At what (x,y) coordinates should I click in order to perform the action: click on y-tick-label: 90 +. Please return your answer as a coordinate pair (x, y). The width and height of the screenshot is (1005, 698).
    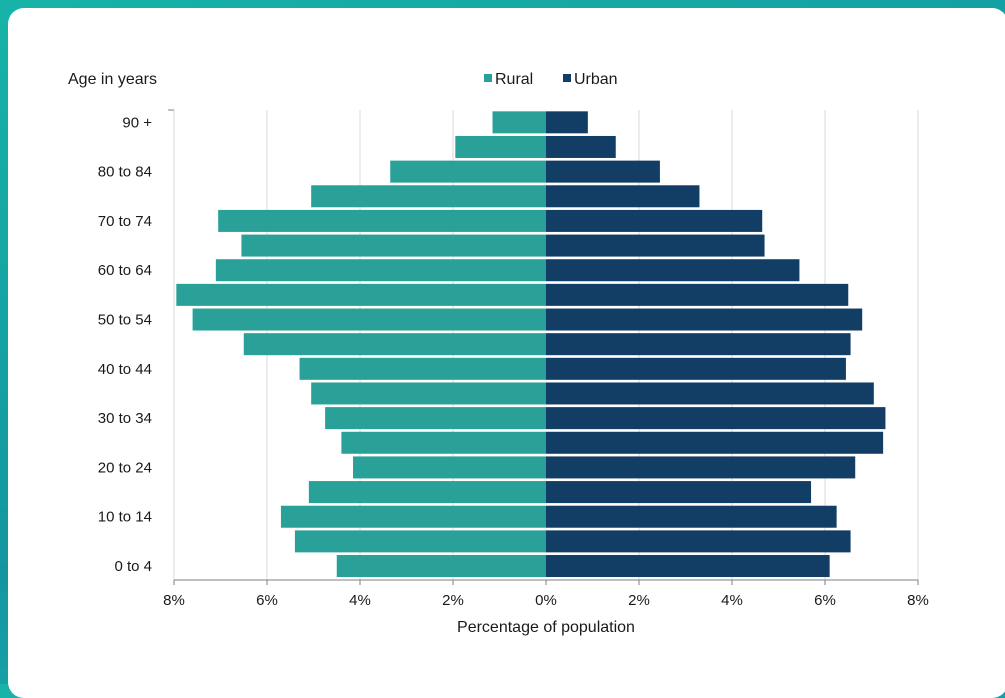
    Looking at the image, I should click on (137, 122).